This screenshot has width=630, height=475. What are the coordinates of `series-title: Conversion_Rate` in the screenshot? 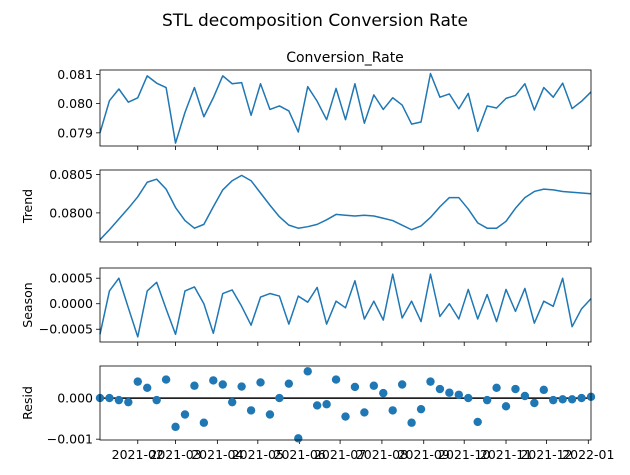 It's located at (345, 58).